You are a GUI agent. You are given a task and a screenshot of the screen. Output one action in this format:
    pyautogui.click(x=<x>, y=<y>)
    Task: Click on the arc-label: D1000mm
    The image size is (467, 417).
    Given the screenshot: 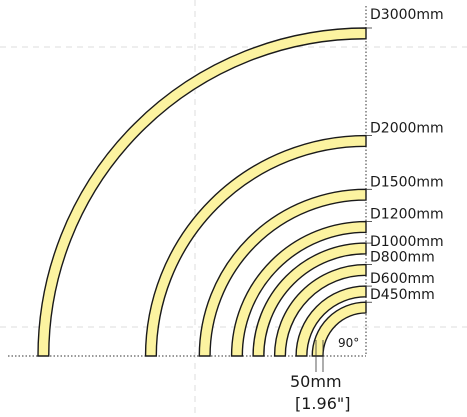 What is the action you would take?
    pyautogui.click(x=407, y=242)
    